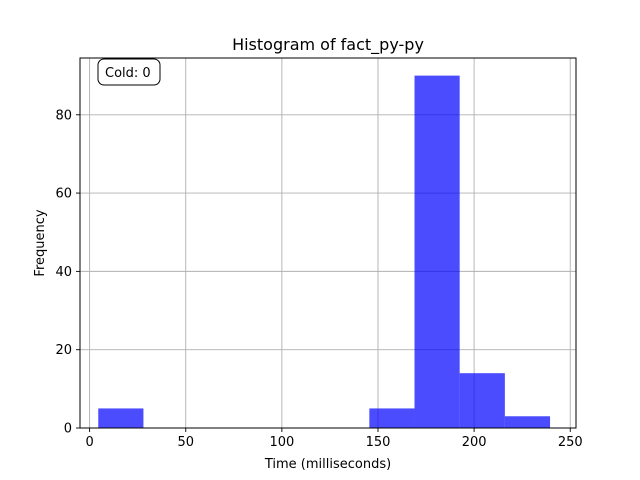  I want to click on y-tick-label: 20, so click(63, 350).